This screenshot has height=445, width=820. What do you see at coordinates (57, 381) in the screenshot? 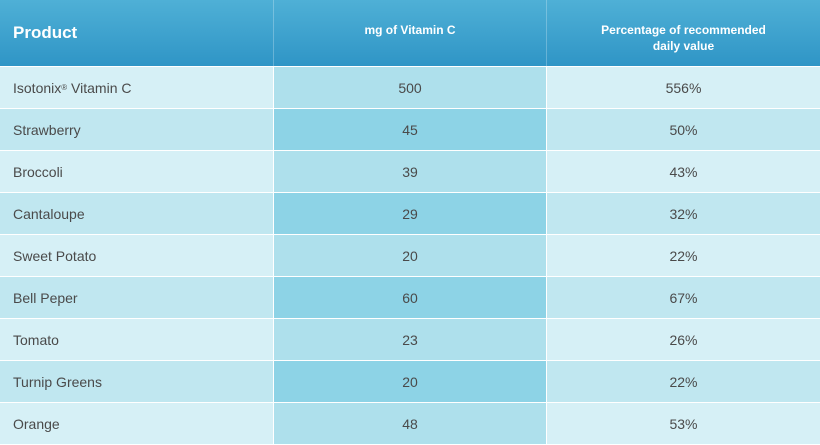
I see `product-name: Turnip Greens` at bounding box center [57, 381].